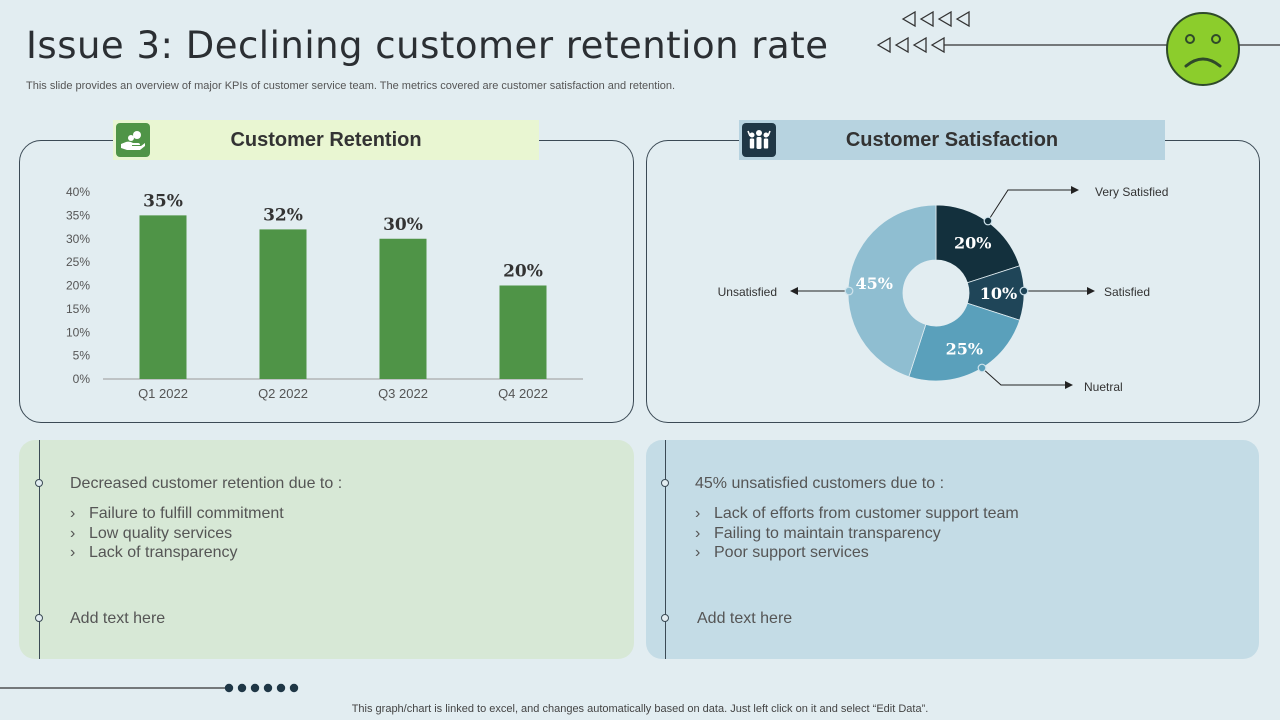 The height and width of the screenshot is (720, 1280). What do you see at coordinates (163, 393) in the screenshot?
I see `x-tick-label: Q1 2022` at bounding box center [163, 393].